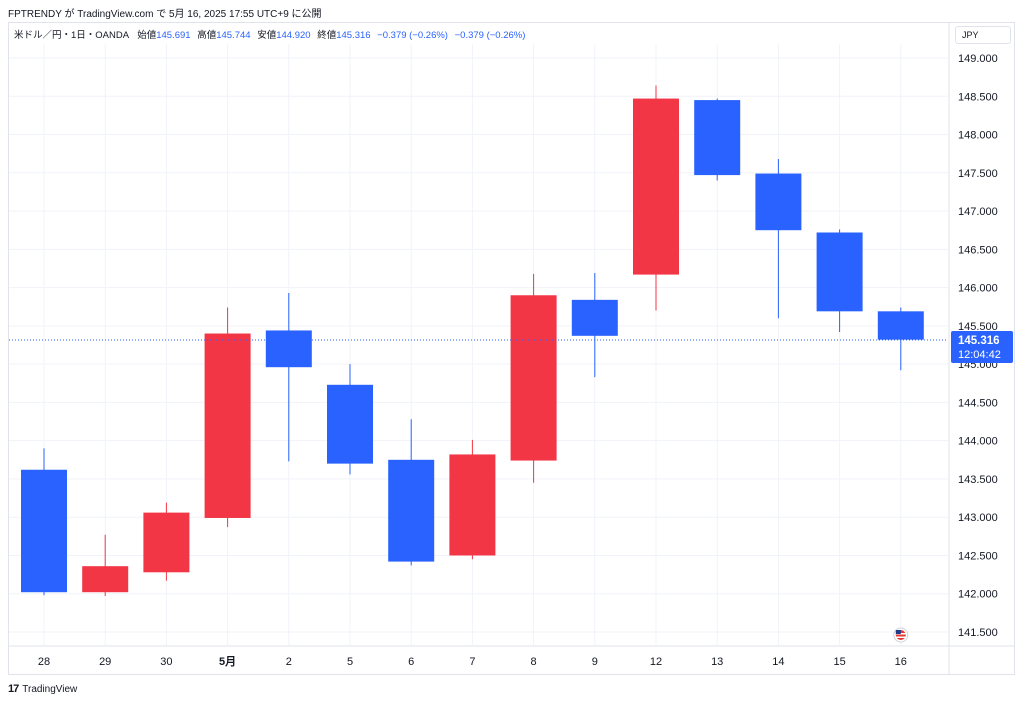 This screenshot has width=1024, height=702. What do you see at coordinates (166, 662) in the screenshot?
I see `x-tick-label: 30` at bounding box center [166, 662].